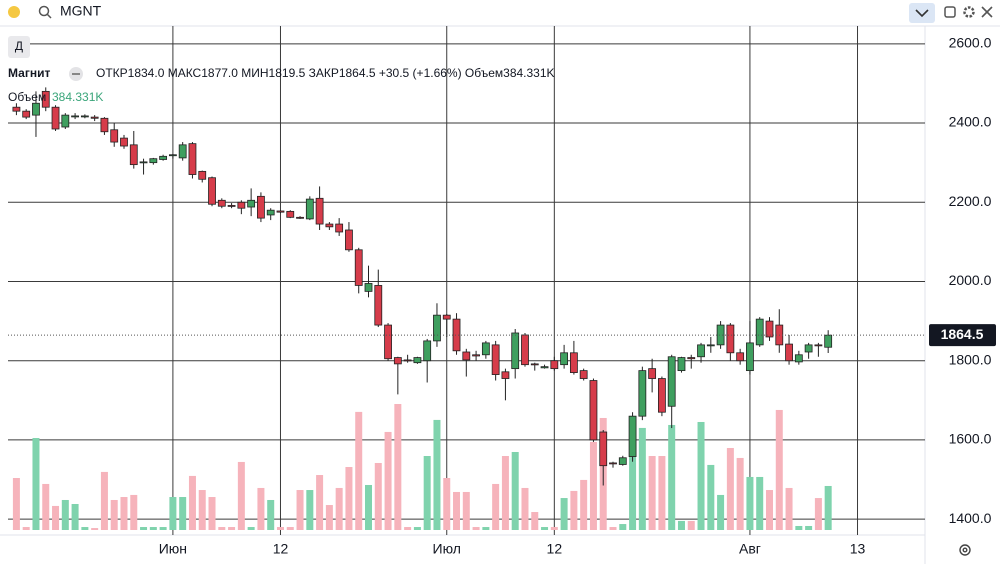 The height and width of the screenshot is (564, 1000). What do you see at coordinates (970, 201) in the screenshot?
I see `y-tick-label: 2200.0` at bounding box center [970, 201].